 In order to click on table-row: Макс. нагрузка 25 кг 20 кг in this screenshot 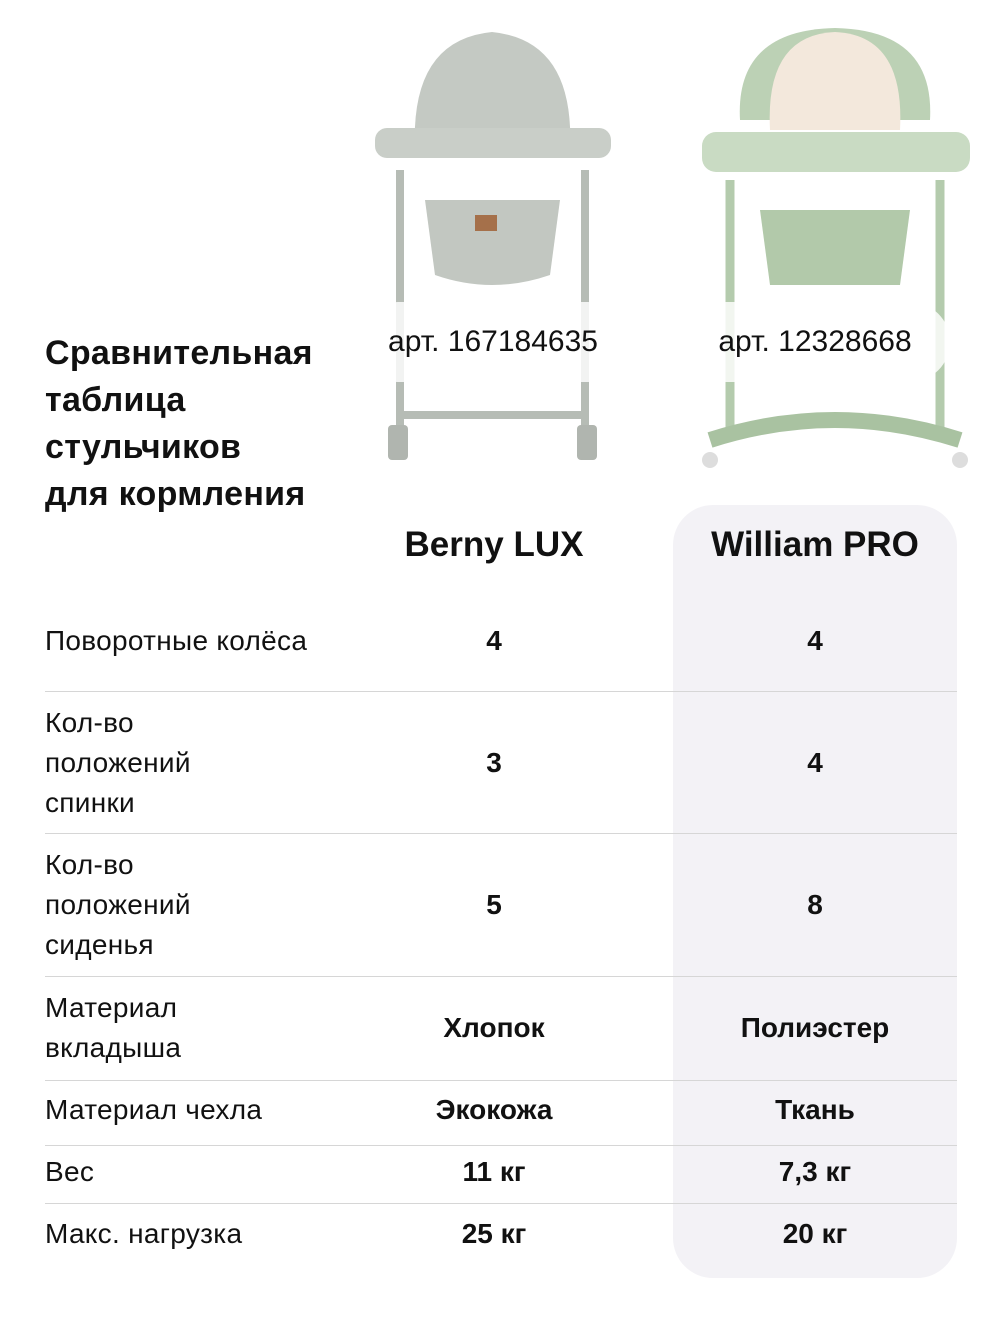, I will do `click(501, 1234)`.